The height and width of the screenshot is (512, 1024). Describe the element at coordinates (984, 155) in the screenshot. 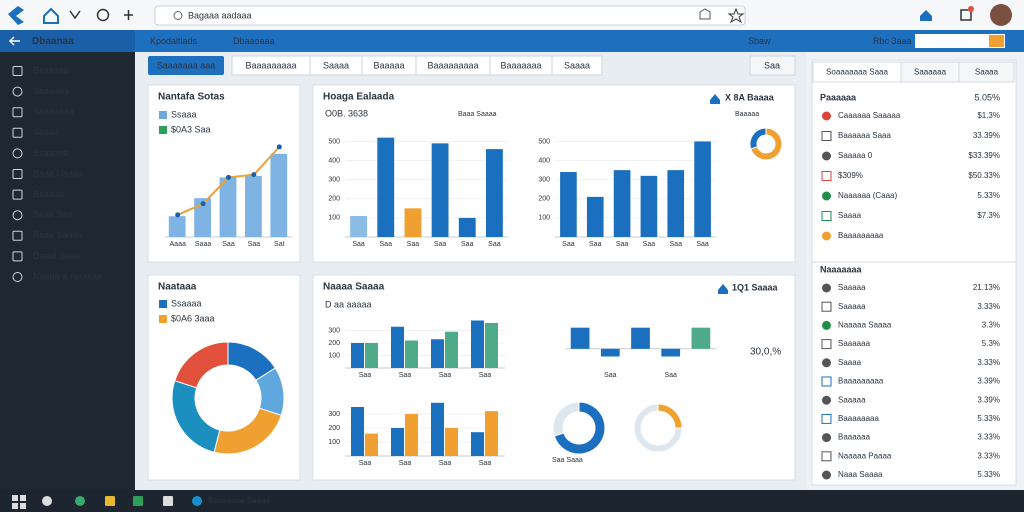

I see `row-value: $33.39%` at that location.